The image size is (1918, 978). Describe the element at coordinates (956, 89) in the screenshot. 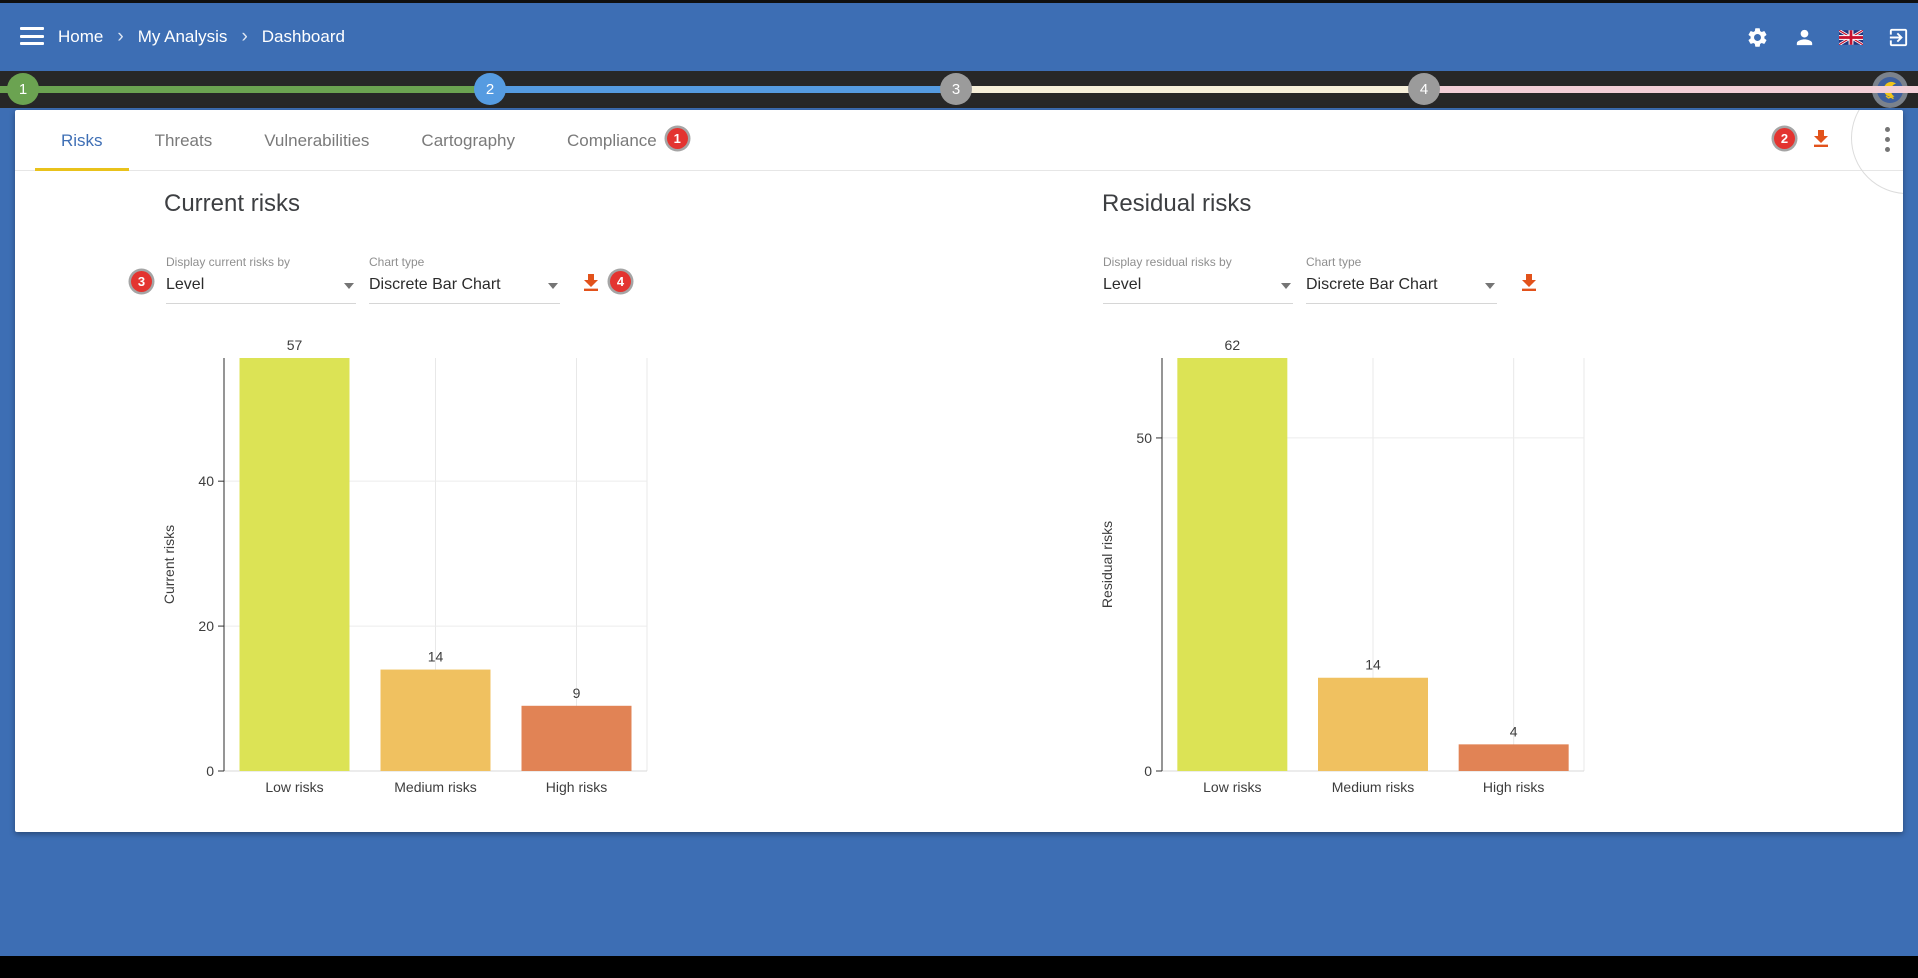

I see `stepper-step-3: 3` at that location.